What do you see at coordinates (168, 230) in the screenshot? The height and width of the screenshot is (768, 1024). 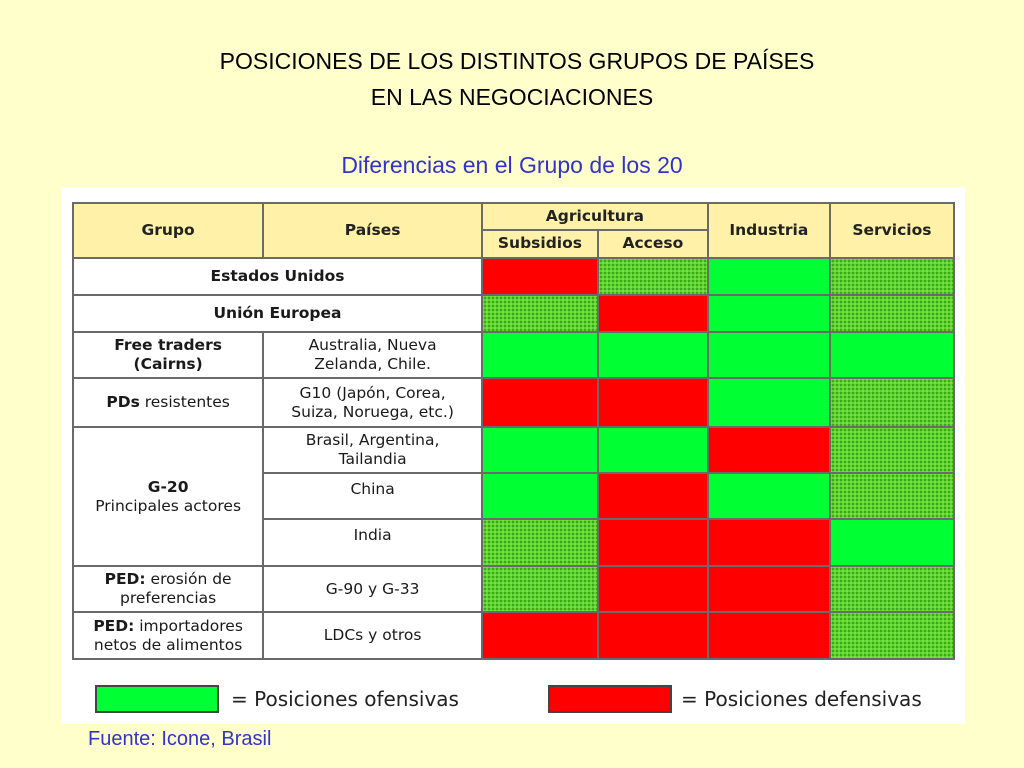 I see `header-grupo: Grupo` at bounding box center [168, 230].